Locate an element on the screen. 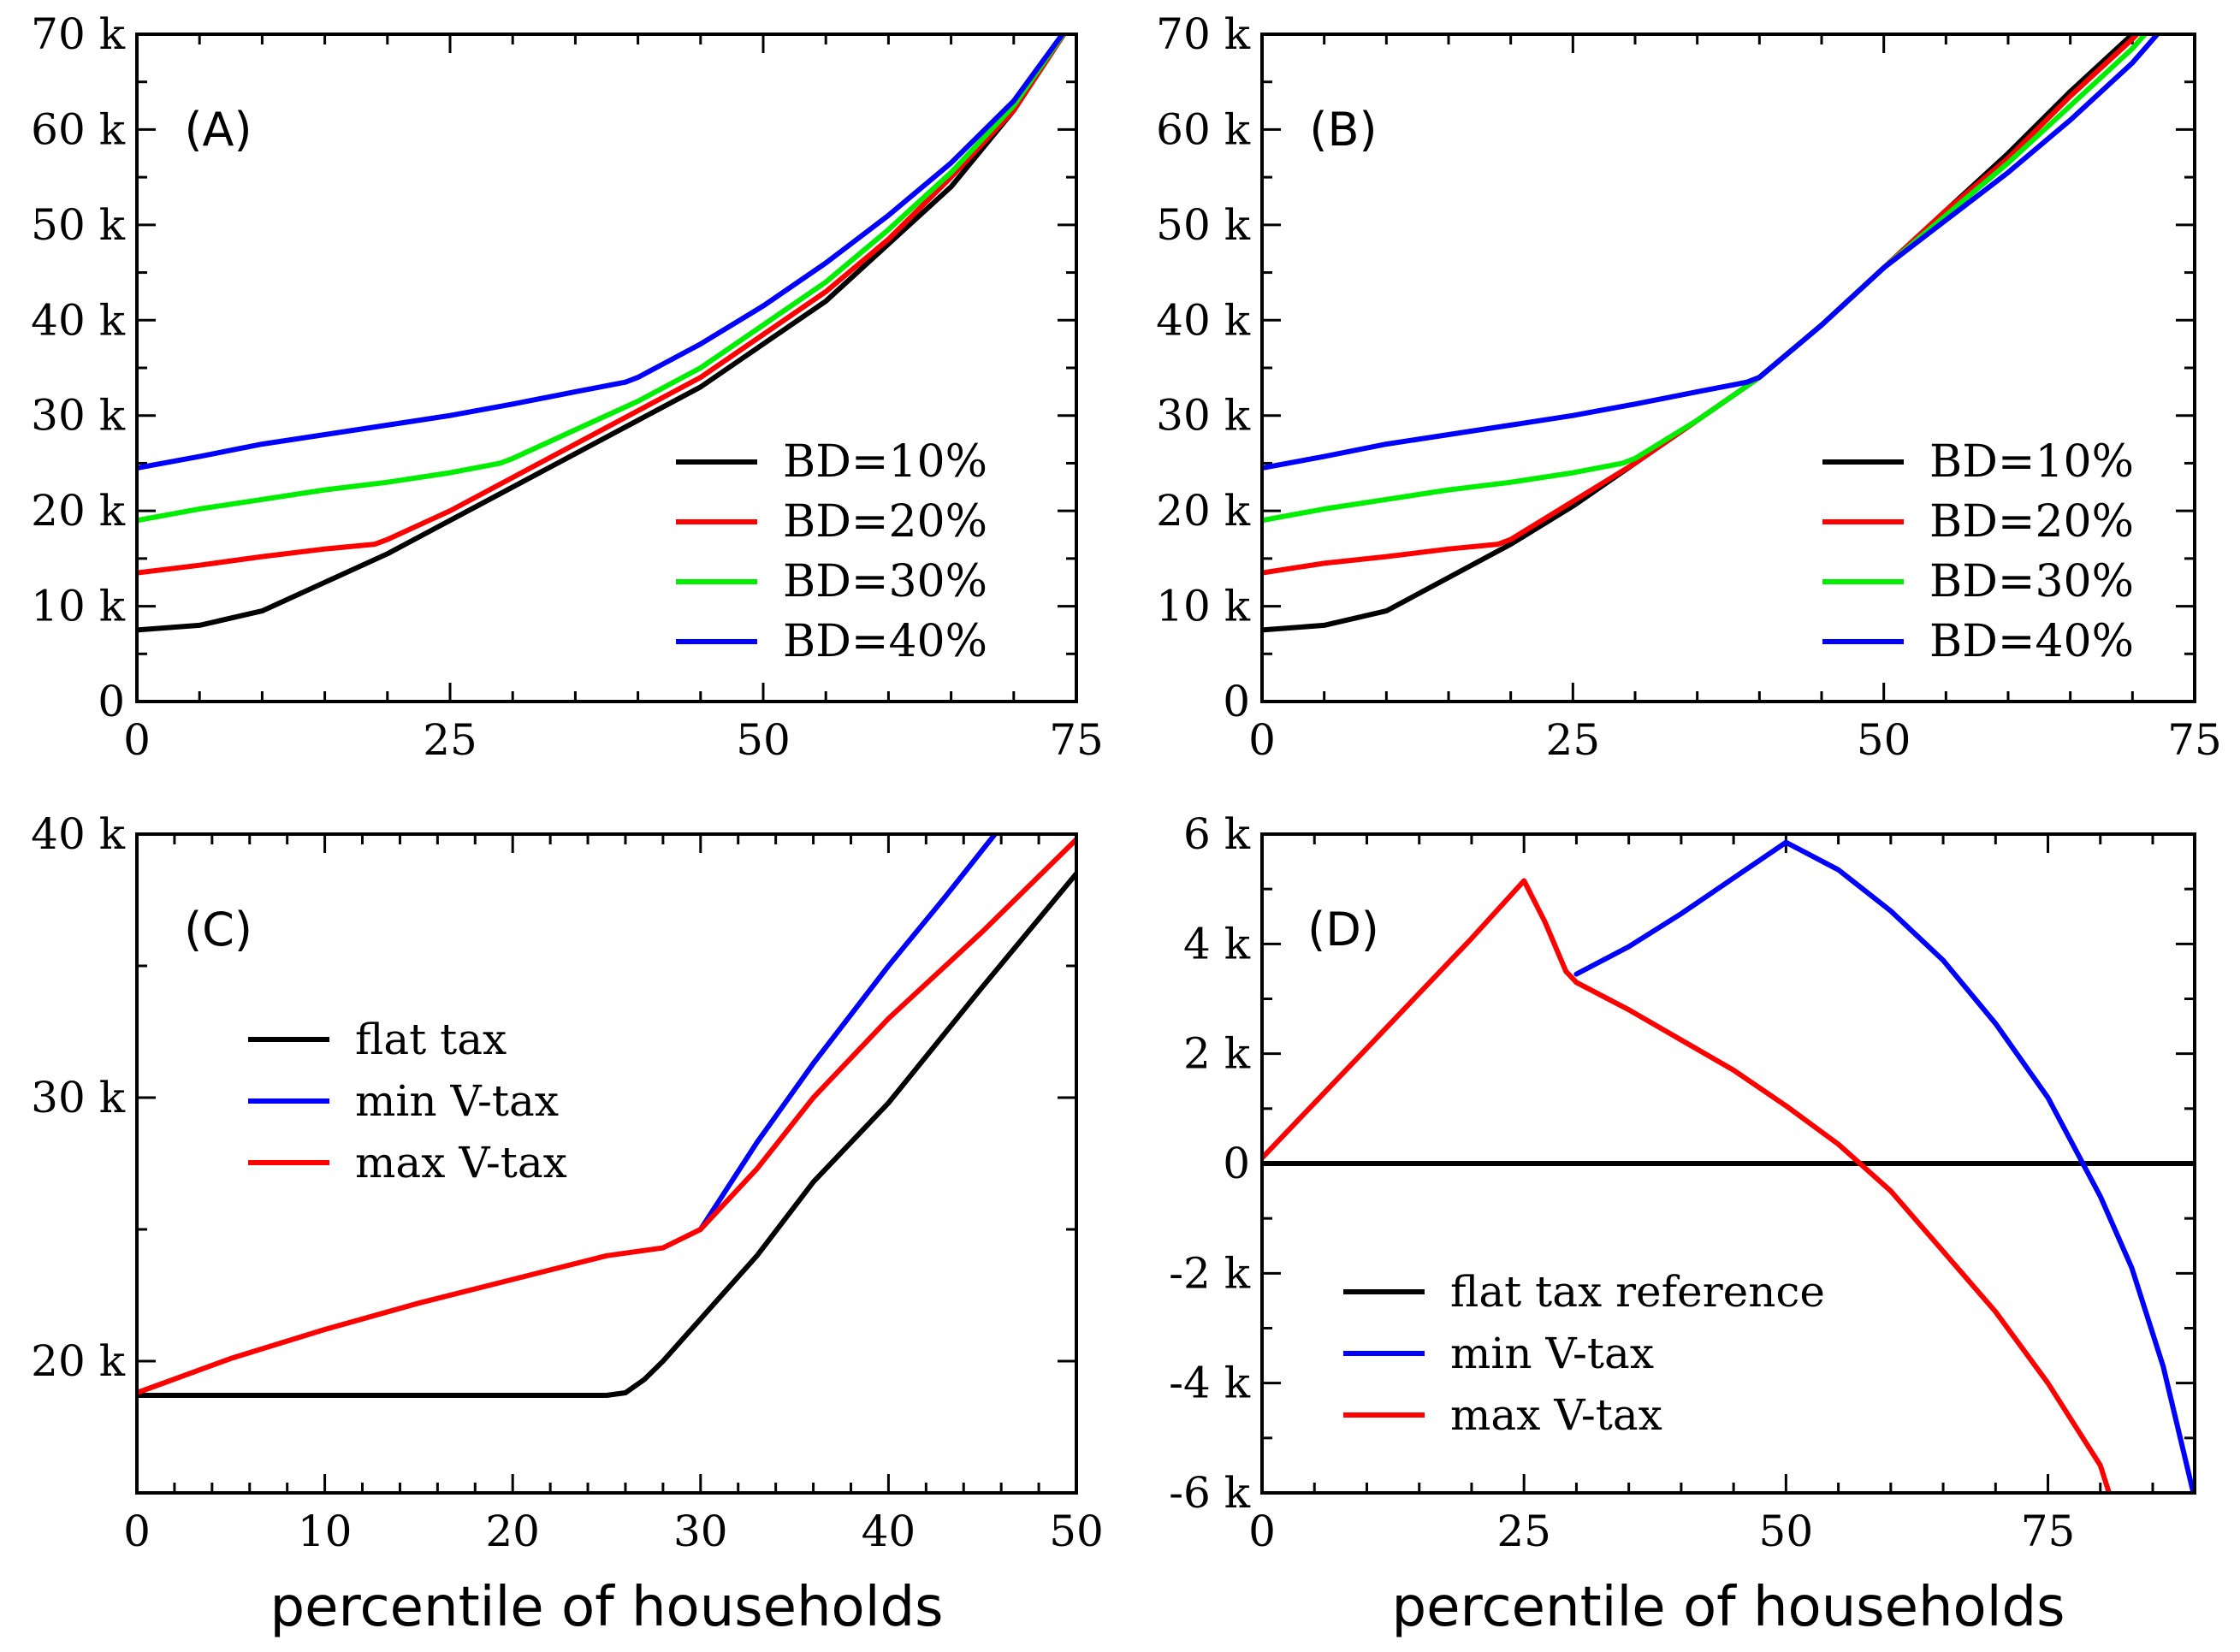 Image resolution: width=2240 pixels, height=1652 pixels. legend-entry: flat tax reference is located at coordinates (1637, 1292).